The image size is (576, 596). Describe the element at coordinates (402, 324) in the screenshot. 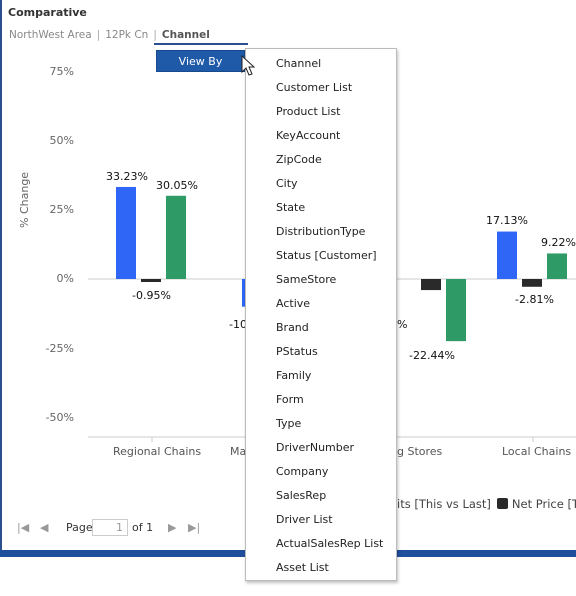

I see `data-label: %` at that location.